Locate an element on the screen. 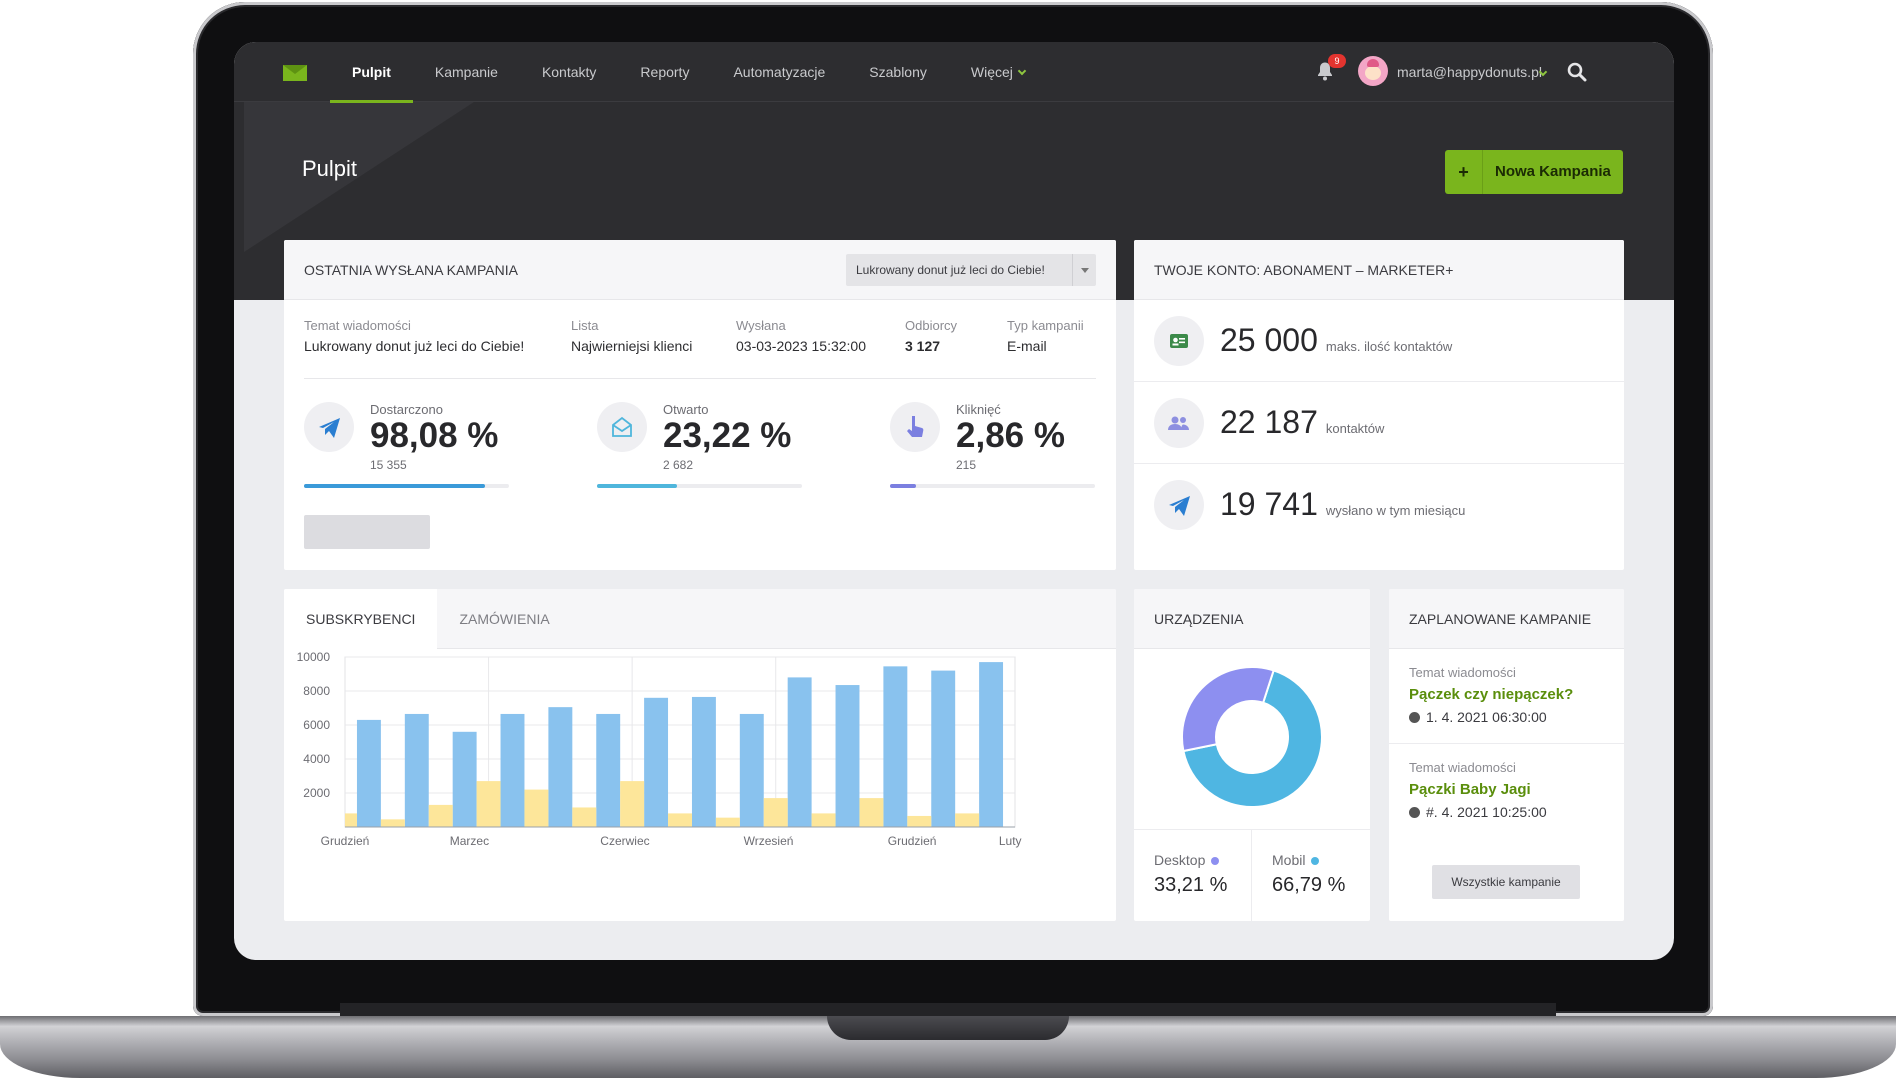 The height and width of the screenshot is (1082, 1896). nav-item-wiecej: Więcej is located at coordinates (998, 72).